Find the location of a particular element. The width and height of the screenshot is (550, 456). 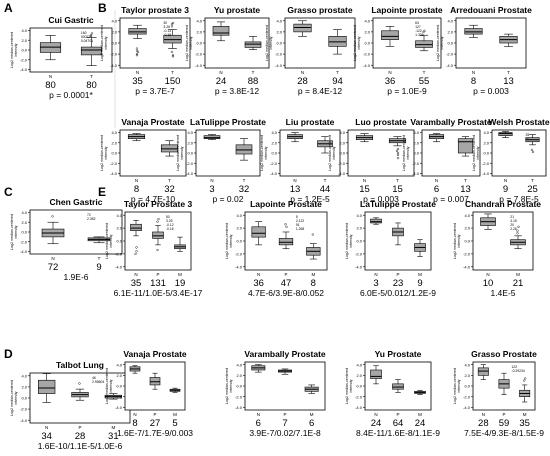

p-value: 8.4E-11/1.6E-8/1.1E-9 is located at coordinates (398, 433).